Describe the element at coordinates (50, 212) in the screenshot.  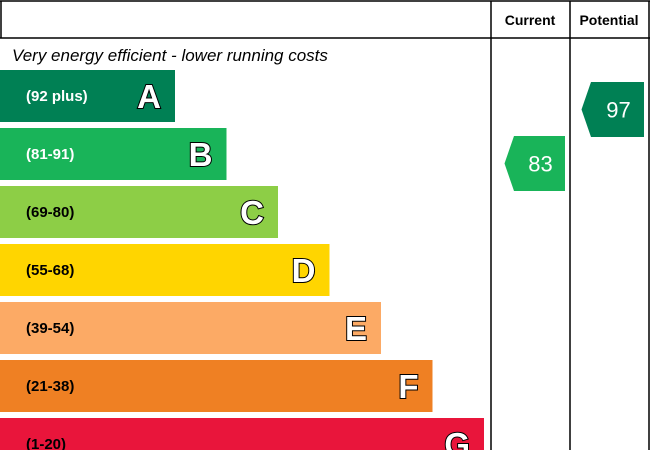
I see `band-c-range: (69-80)` at that location.